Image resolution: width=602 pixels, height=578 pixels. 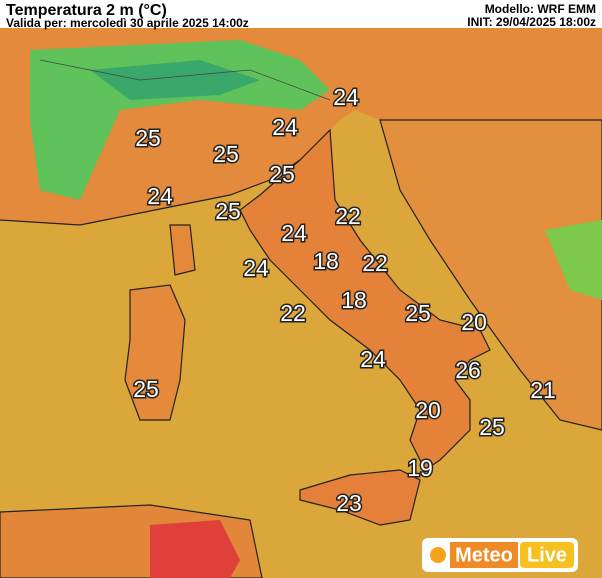 I want to click on logo-left: Meteo, so click(x=484, y=555).